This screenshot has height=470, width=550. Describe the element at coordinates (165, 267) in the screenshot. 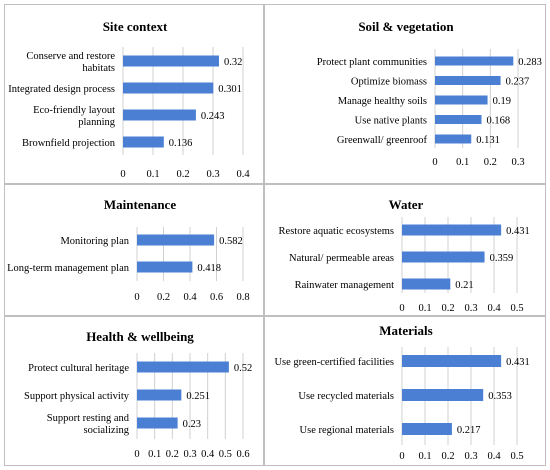

I see `bar-long-term-management-plan` at that location.